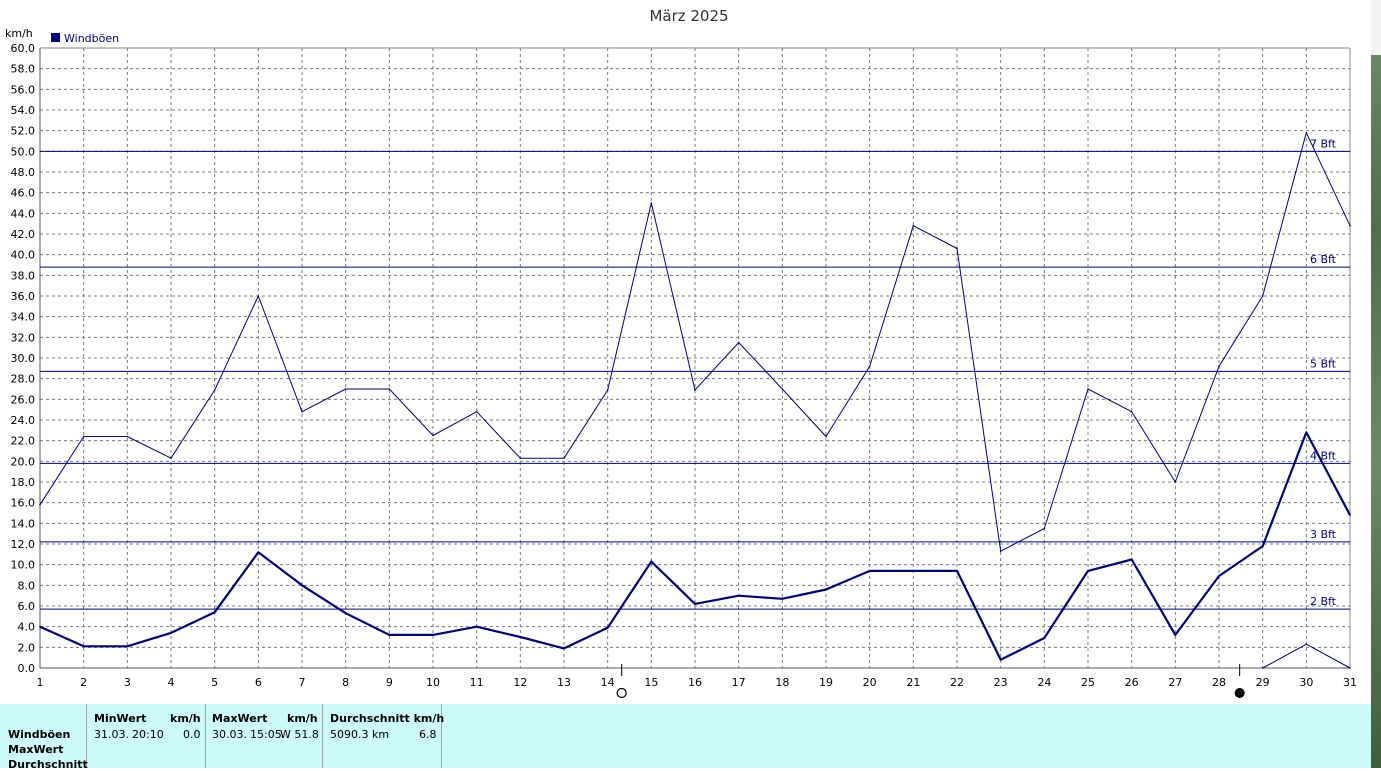 The image size is (1381, 771). I want to click on beaufort-label: 3 Bft, so click(1323, 534).